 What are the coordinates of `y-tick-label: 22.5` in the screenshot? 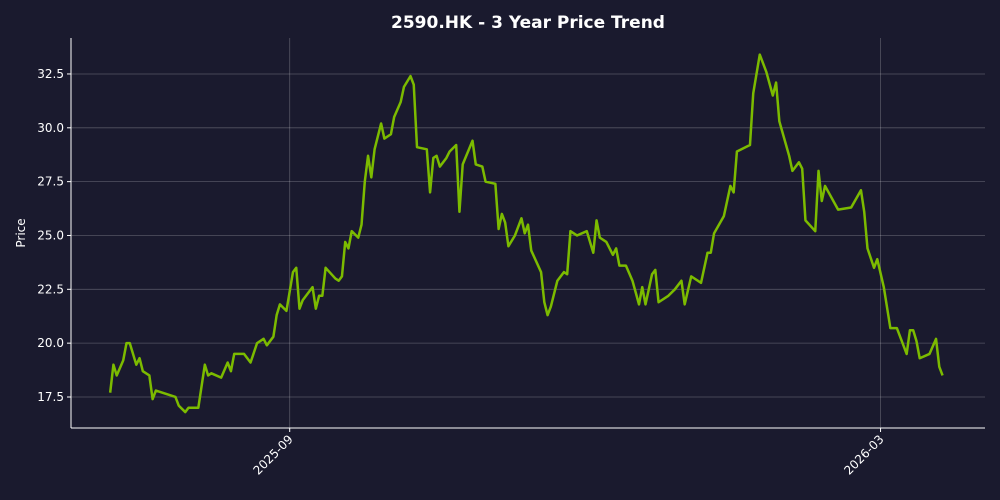 It's located at (50, 289).